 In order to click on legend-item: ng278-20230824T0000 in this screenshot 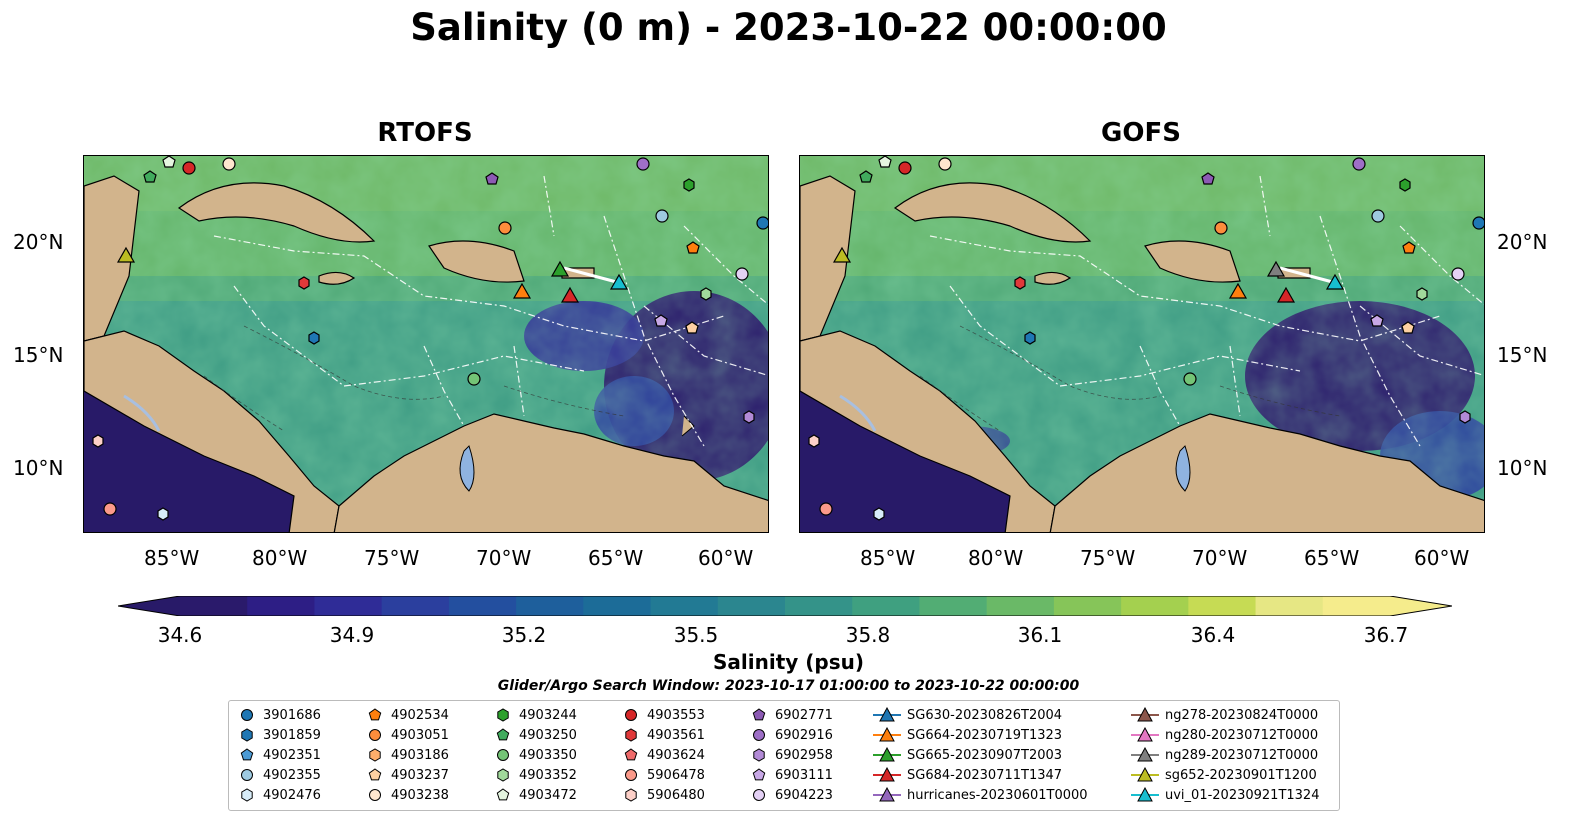, I will do `click(1224, 715)`.